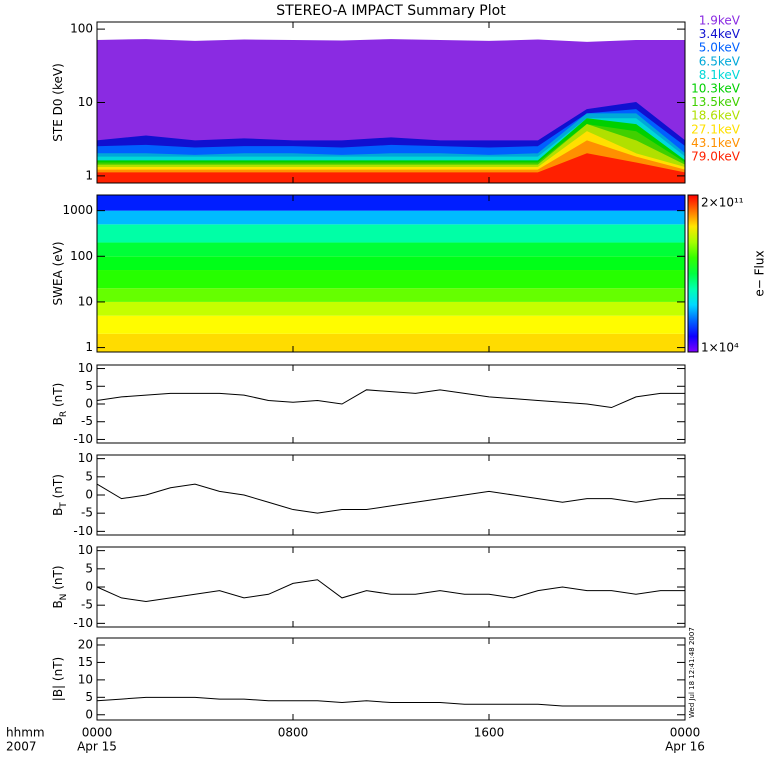 Image resolution: width=780 pixels, height=780 pixels. Describe the element at coordinates (97, 747) in the screenshot. I see `x-tick-date: Apr 15` at that location.